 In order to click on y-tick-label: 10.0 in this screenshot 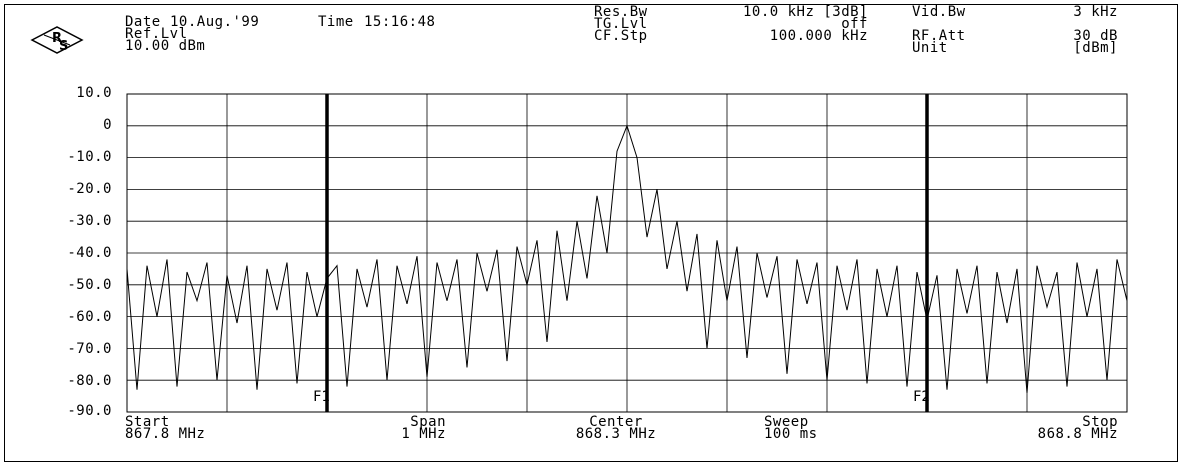, I will do `click(94, 93)`.